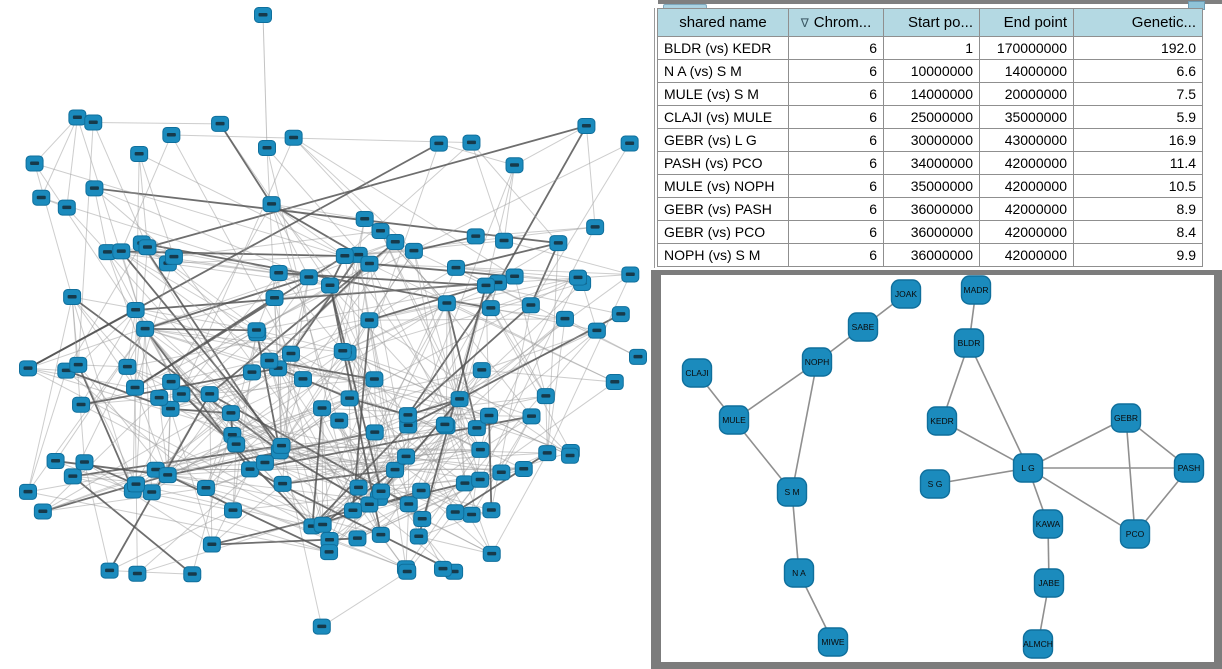 Image resolution: width=1222 pixels, height=669 pixels. I want to click on node-MIWE: MIWE, so click(833, 642).